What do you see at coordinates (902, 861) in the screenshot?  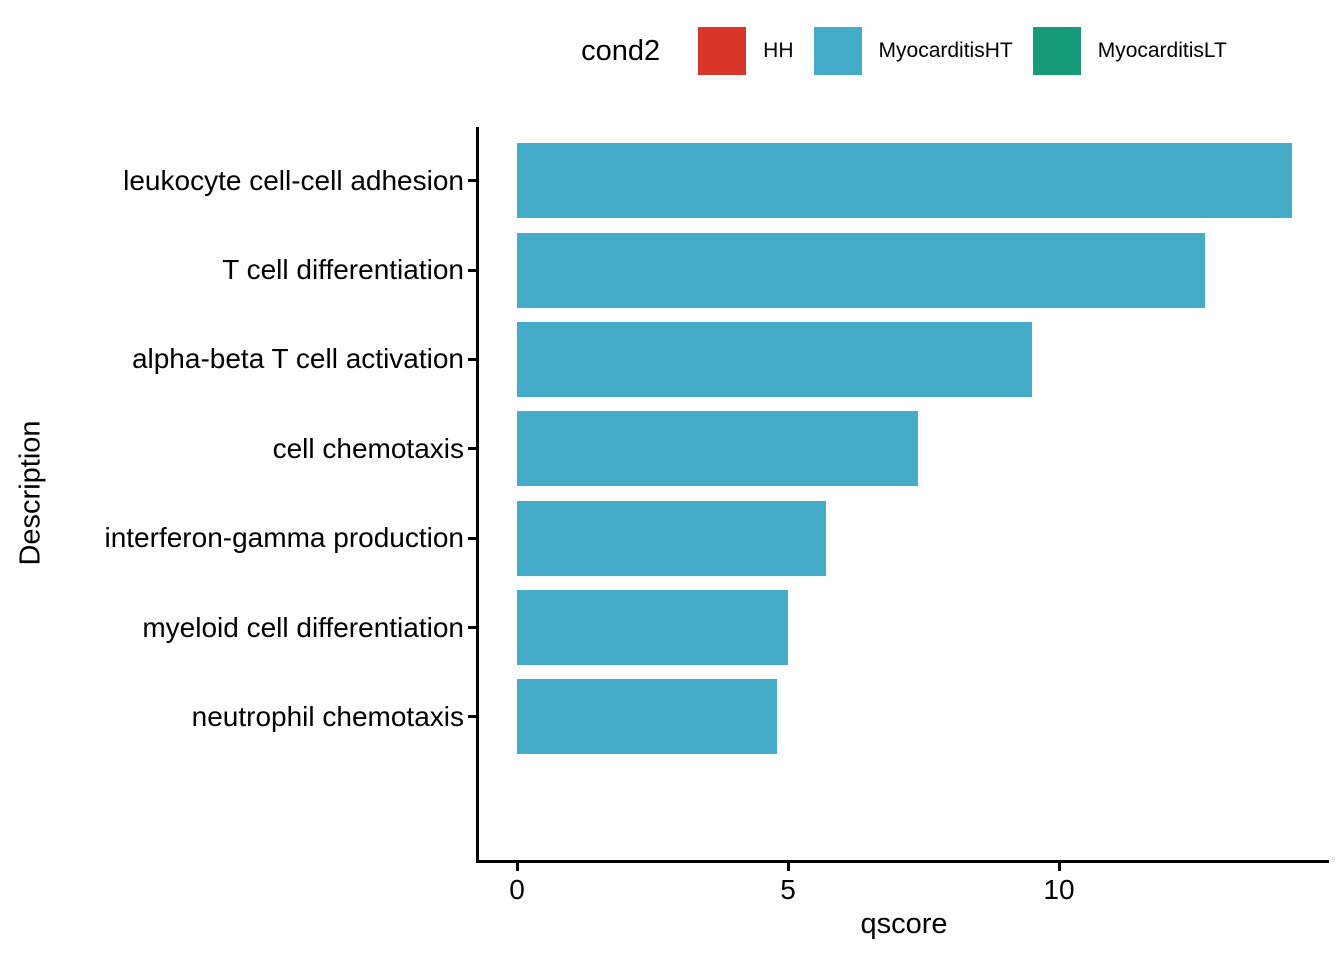 I see `x-axis-line` at bounding box center [902, 861].